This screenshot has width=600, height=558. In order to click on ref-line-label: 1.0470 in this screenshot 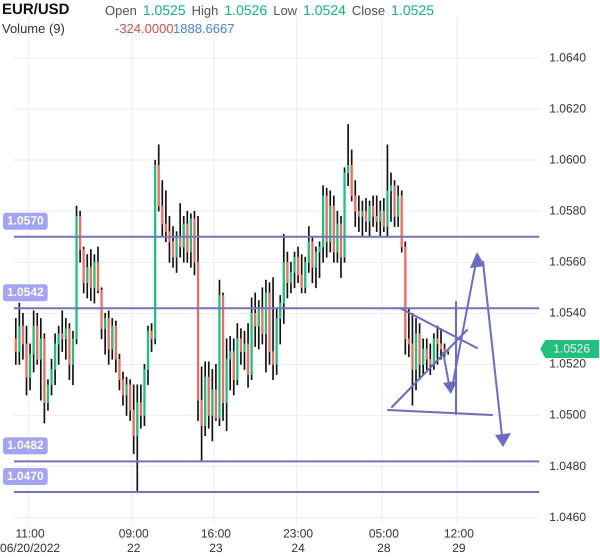, I will do `click(25, 475)`.